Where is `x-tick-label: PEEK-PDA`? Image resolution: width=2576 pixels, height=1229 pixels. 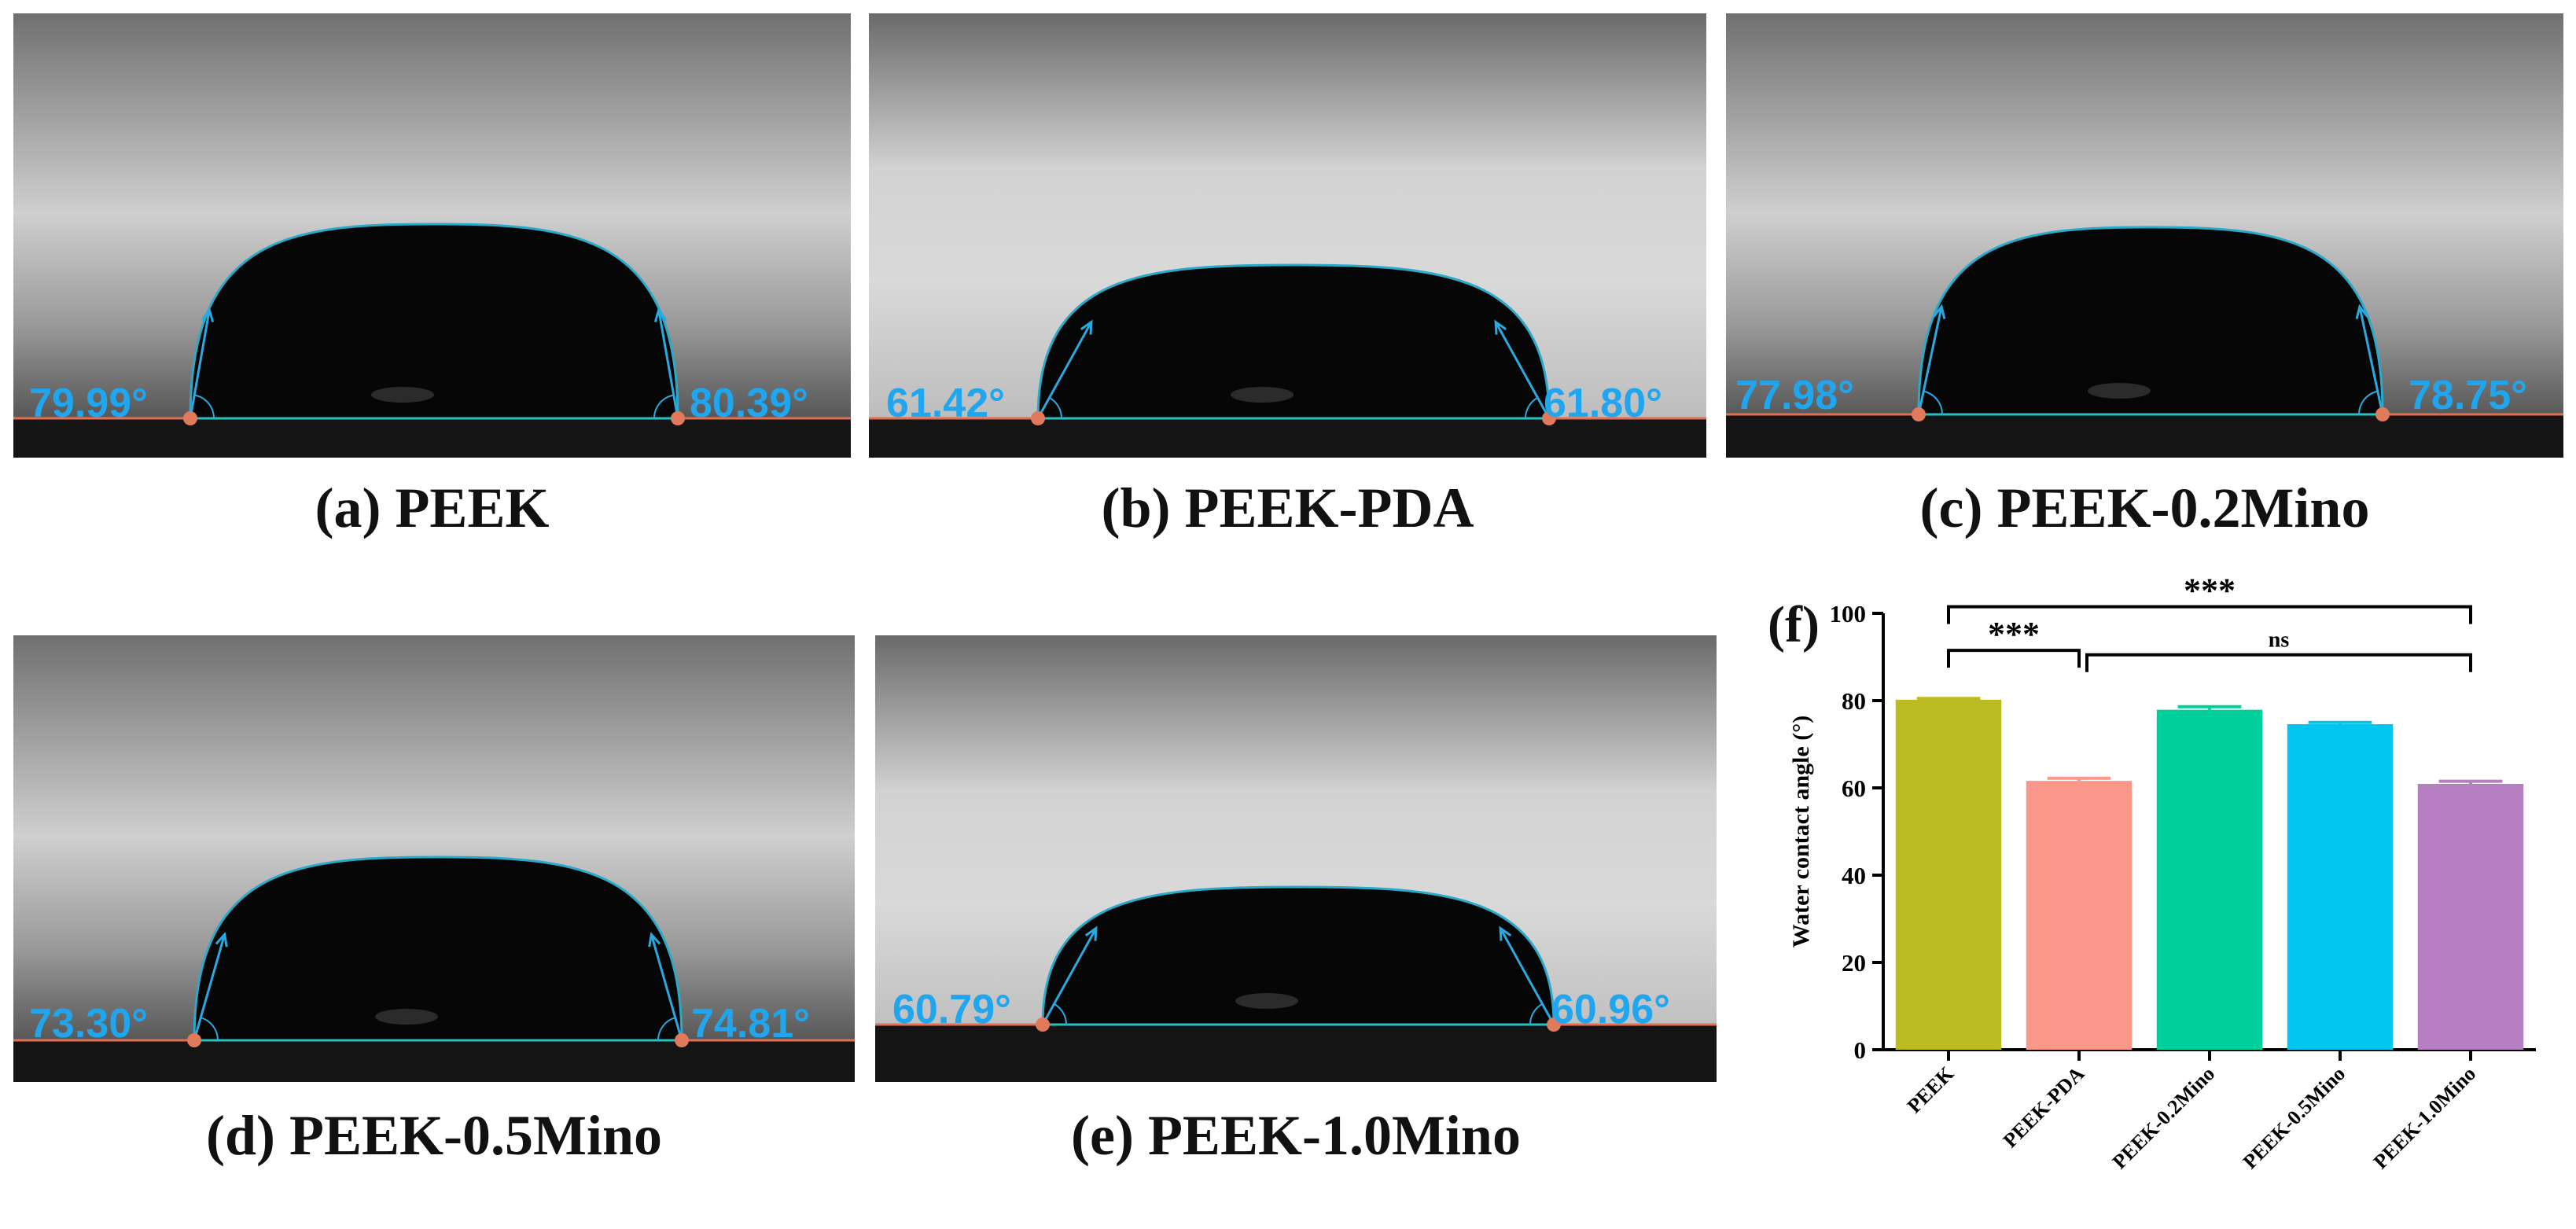
x-tick-label: PEEK-PDA is located at coordinates (2044, 1107).